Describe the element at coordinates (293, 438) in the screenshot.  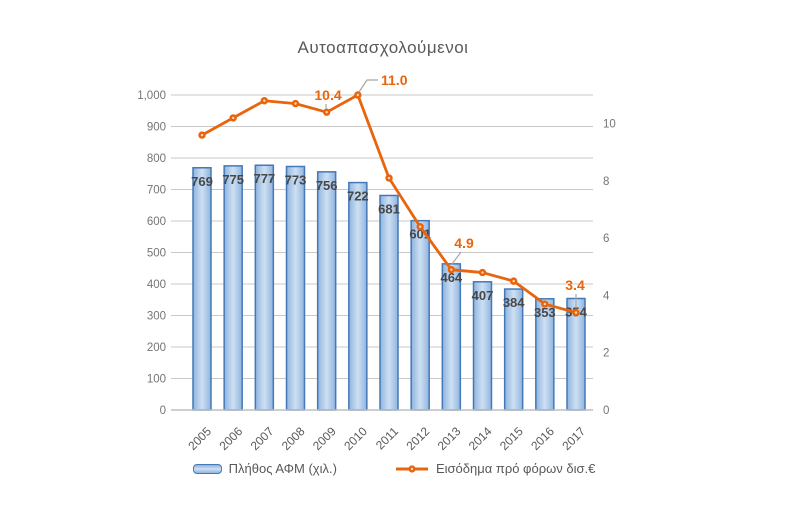
I see `x-axis-category-label: 2008` at that location.